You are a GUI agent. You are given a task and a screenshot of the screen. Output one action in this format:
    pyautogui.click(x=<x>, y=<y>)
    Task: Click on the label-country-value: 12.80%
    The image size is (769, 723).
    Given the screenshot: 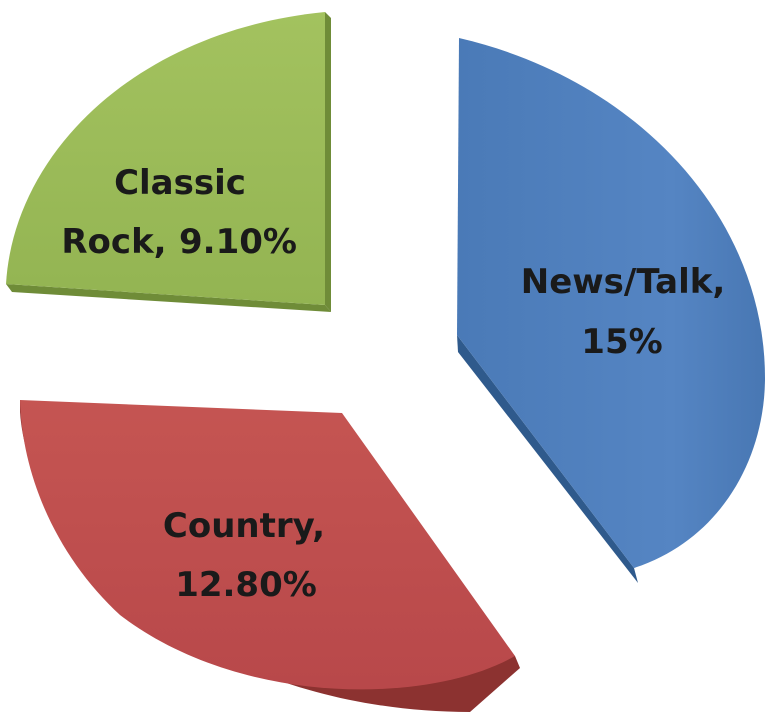 What is the action you would take?
    pyautogui.click(x=246, y=585)
    